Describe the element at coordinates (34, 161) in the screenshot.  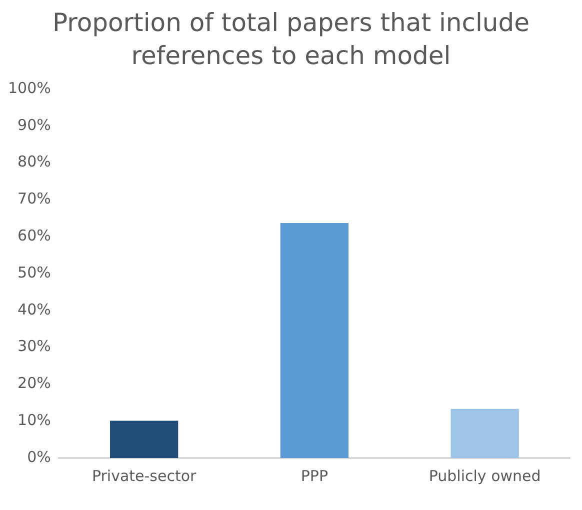
I see `y-tick-label: 80%` at that location.